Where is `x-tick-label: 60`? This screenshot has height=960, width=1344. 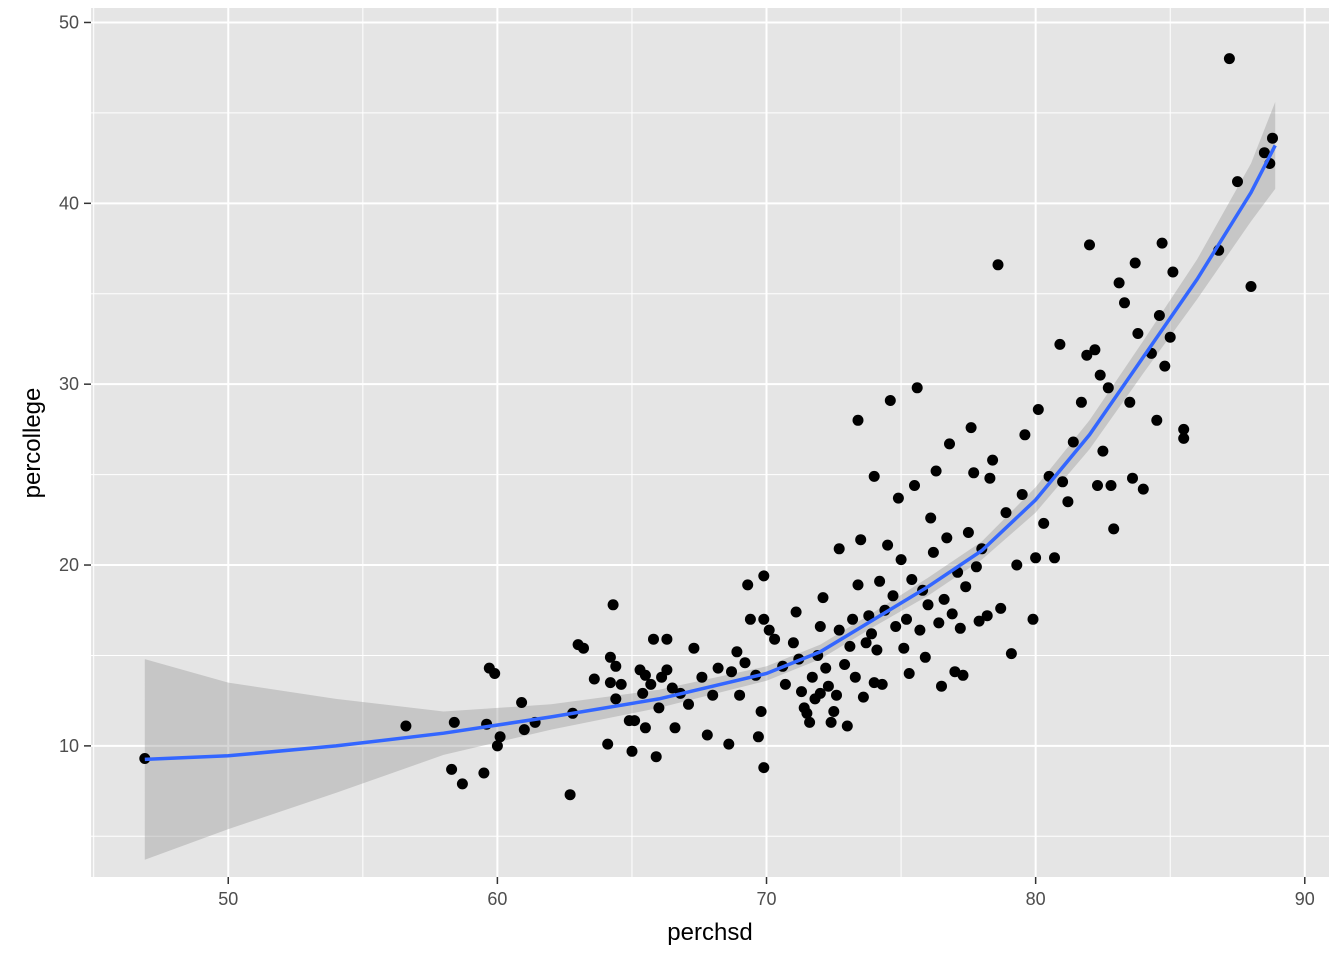
x-tick-label: 60 is located at coordinates (497, 899).